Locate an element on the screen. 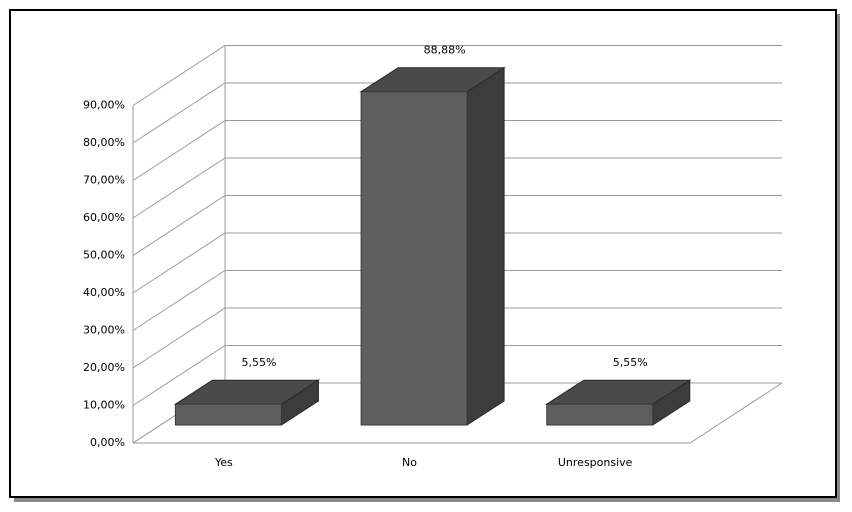 This screenshot has width=852, height=512. x-tick-label: No is located at coordinates (409, 462).